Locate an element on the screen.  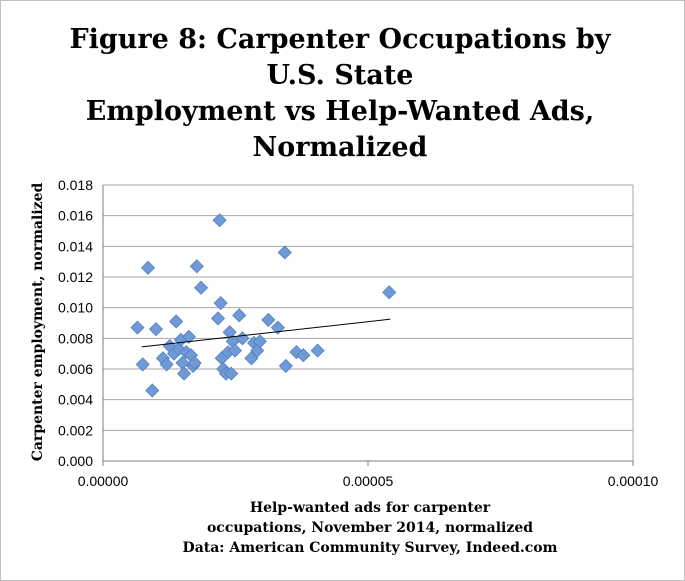
y-tick-label: 0.000 is located at coordinates (75, 461).